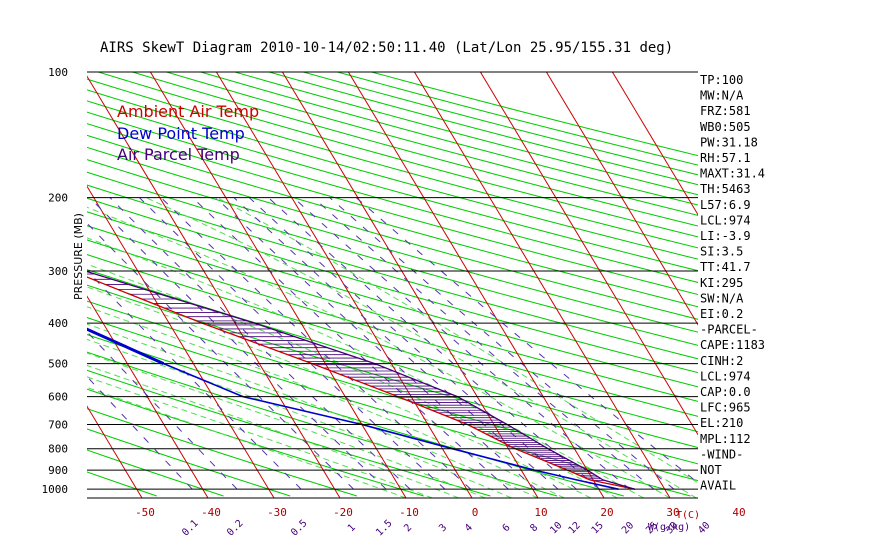 Image resolution: width=870 pixels, height=560 pixels. What do you see at coordinates (299, 528) in the screenshot?
I see `mixing-ratio-tick: 0.5` at bounding box center [299, 528].